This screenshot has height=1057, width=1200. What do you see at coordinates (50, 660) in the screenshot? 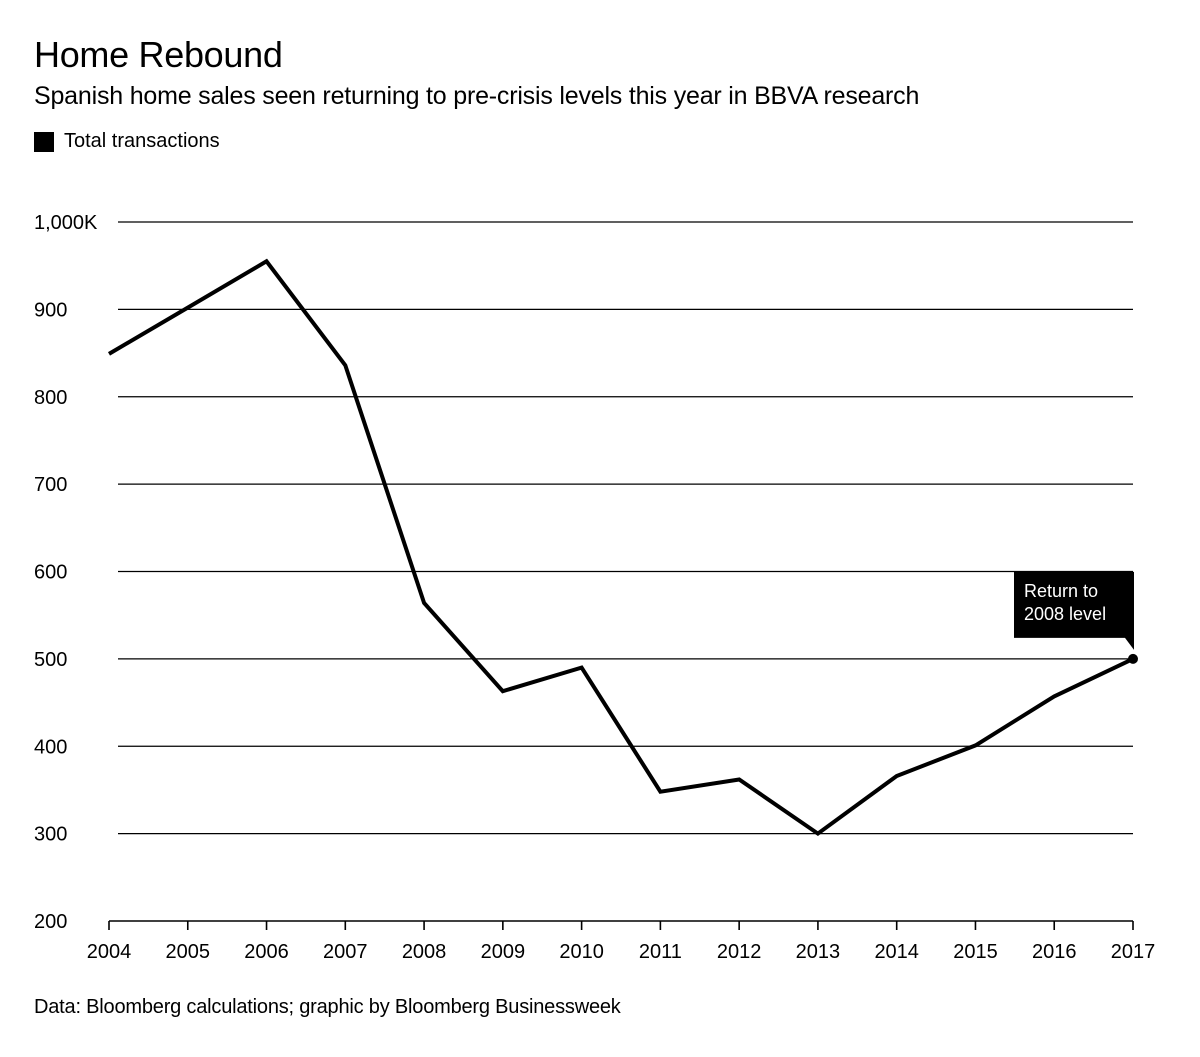
I see `y-tick-label-500: 500` at bounding box center [50, 660].